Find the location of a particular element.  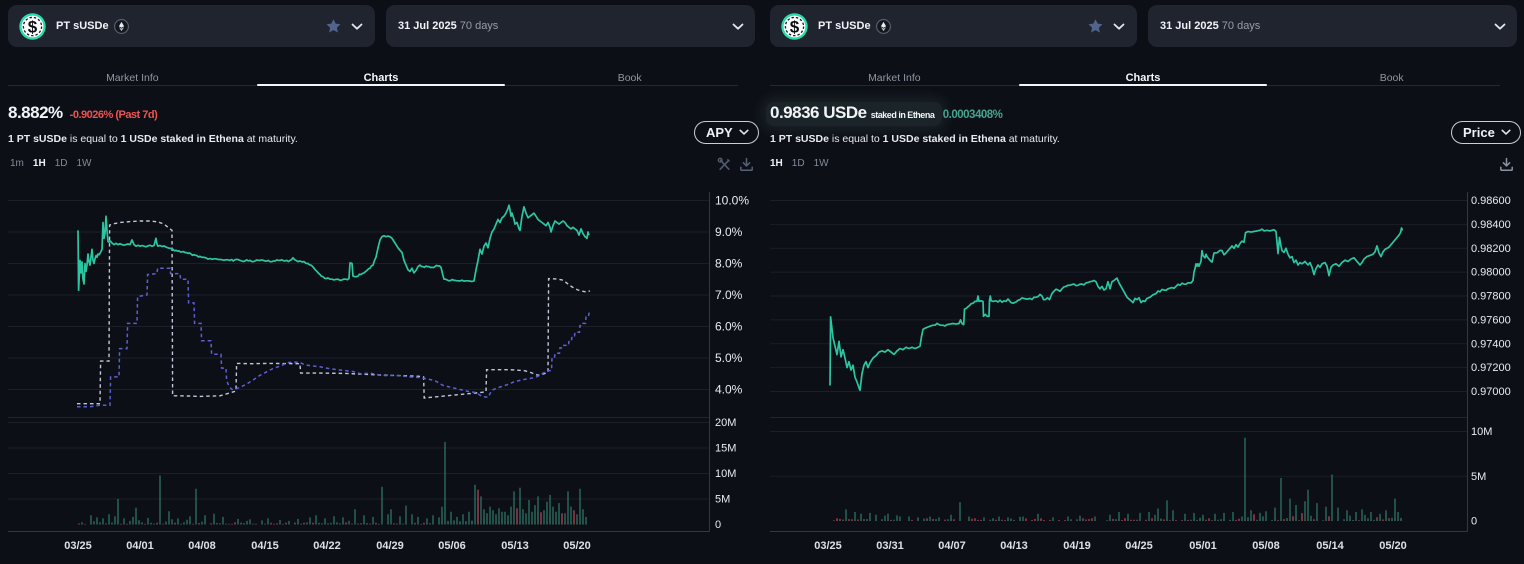

svg-text: 05/01 is located at coordinates (1203, 546).